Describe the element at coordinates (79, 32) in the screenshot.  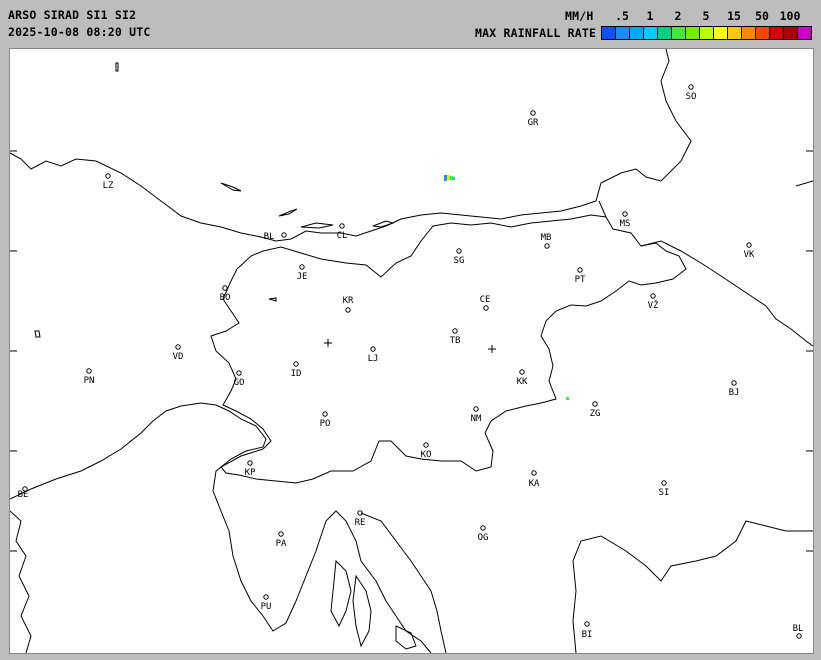
I see `timestamp: 2025-10-08 08:20 UTC` at that location.